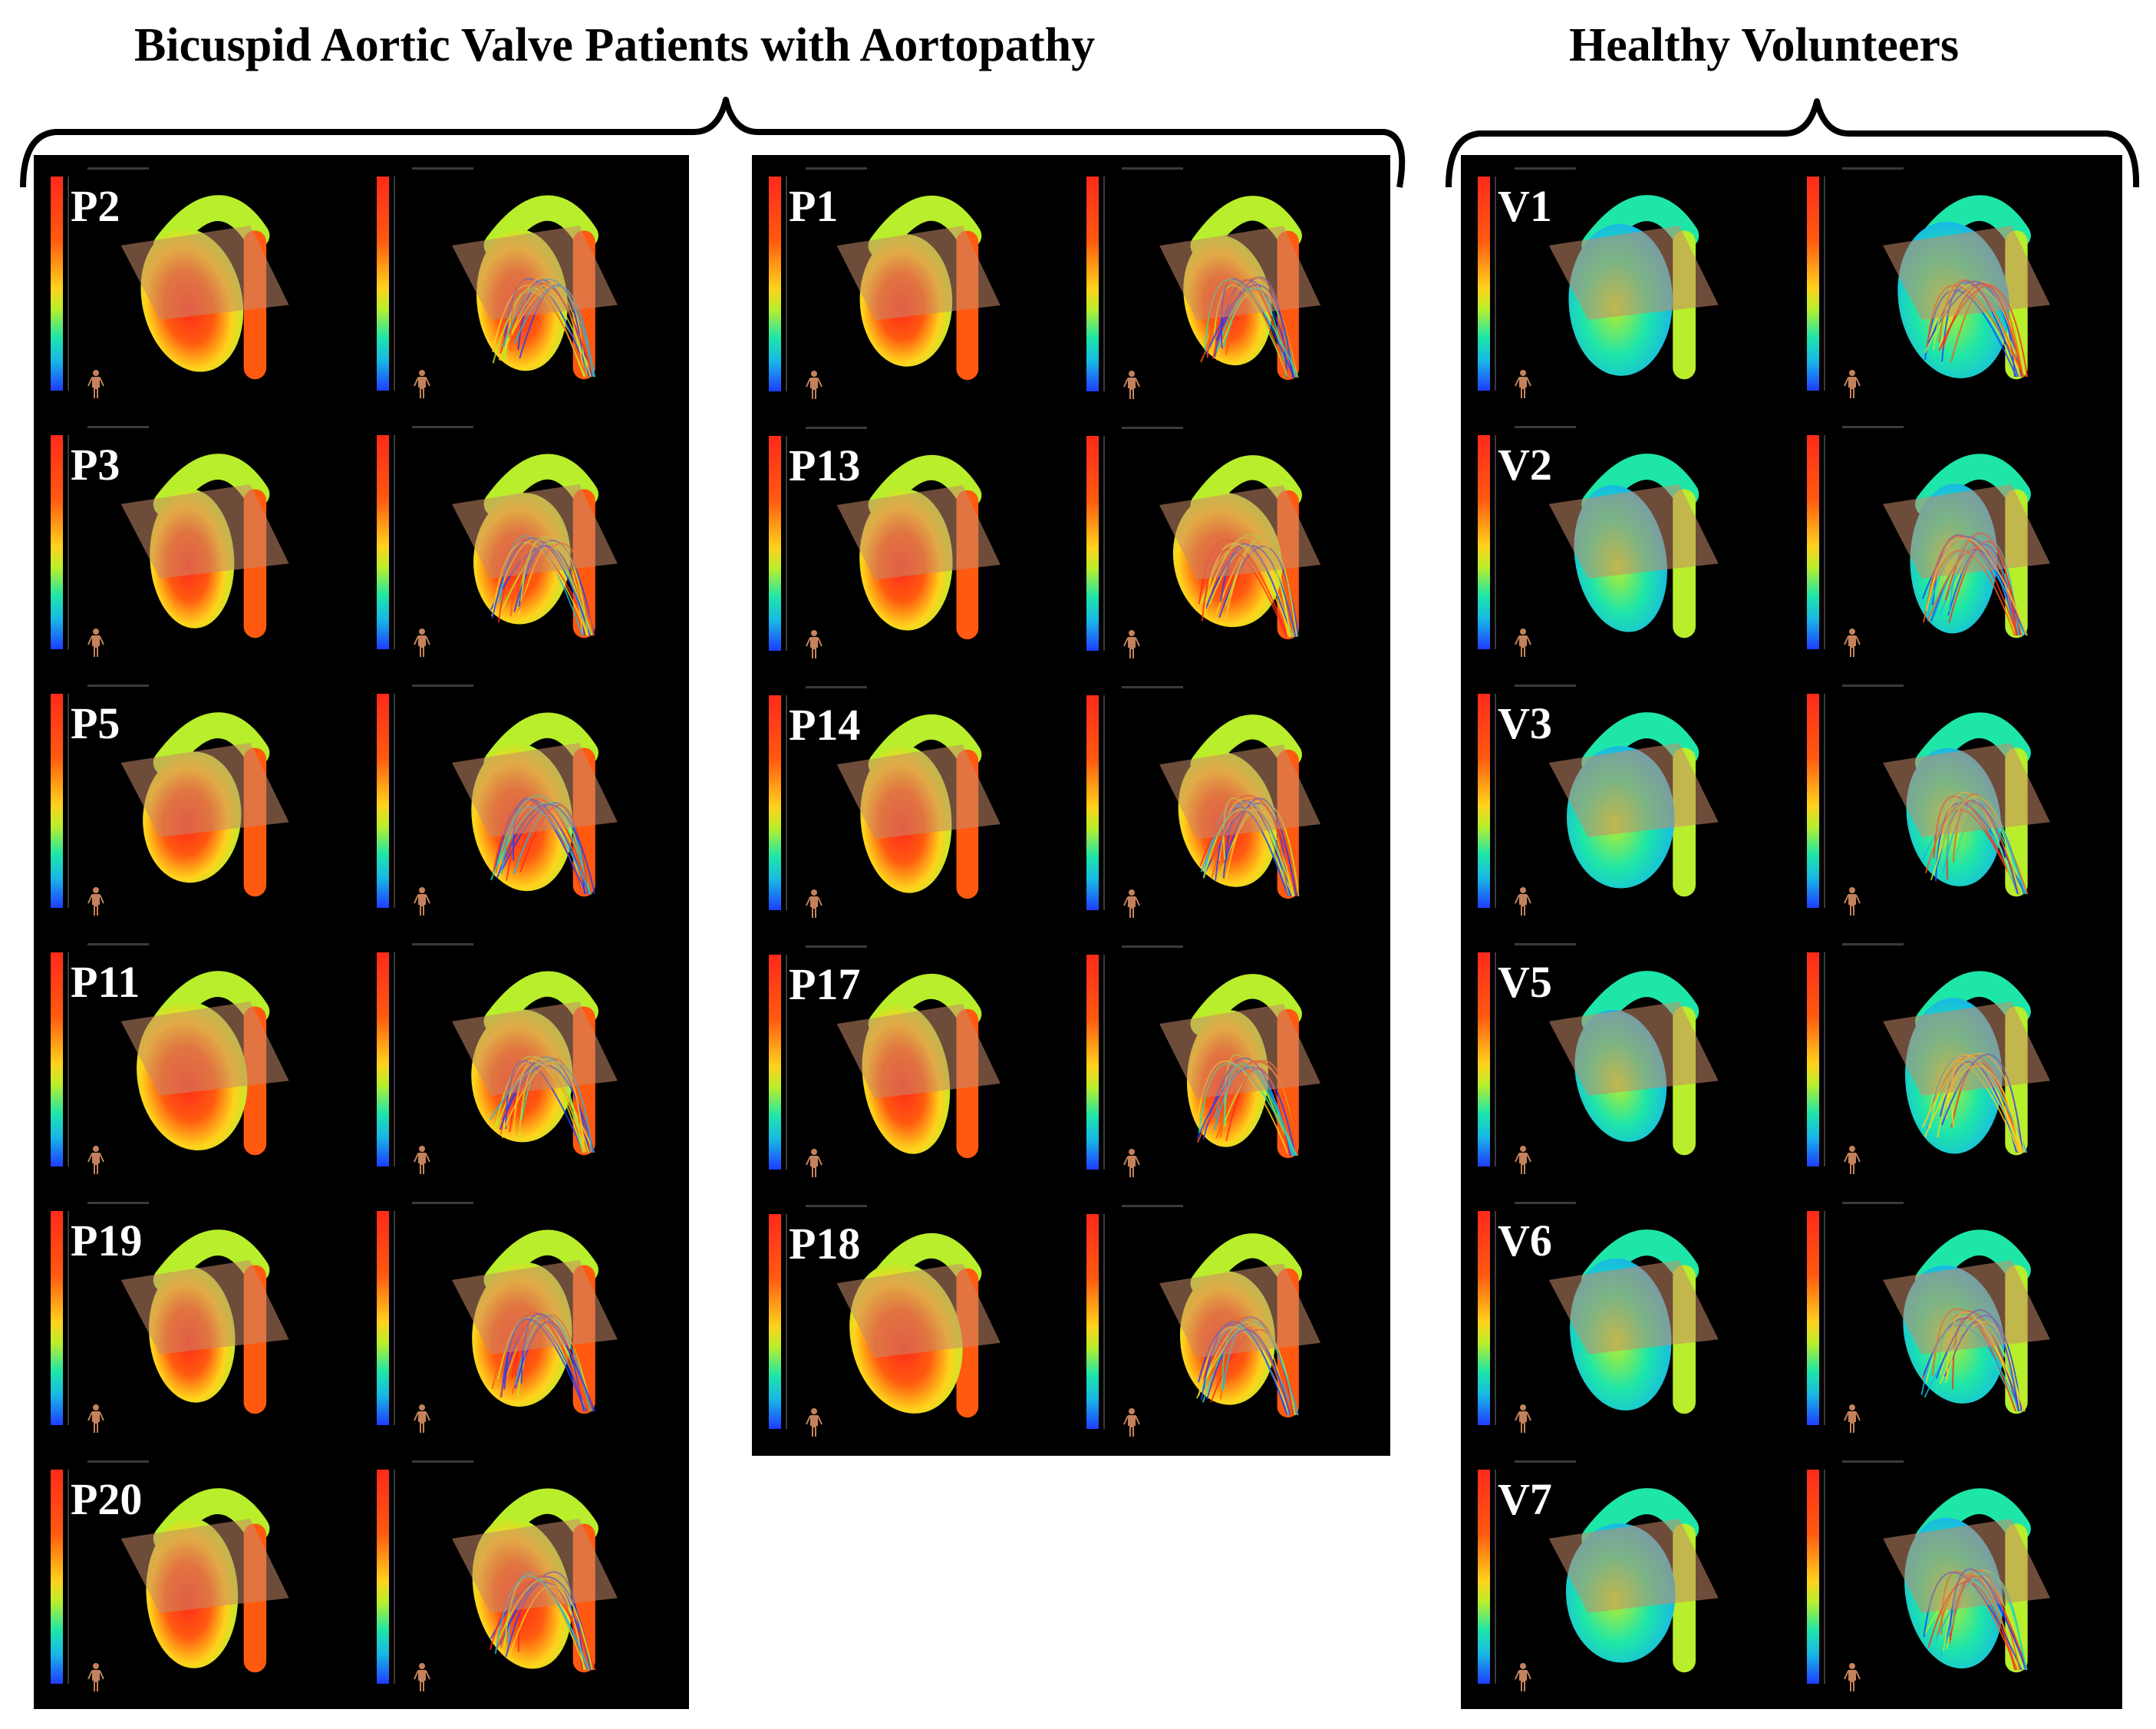  I want to click on flow-streamline-map-v3, so click(1957, 802).